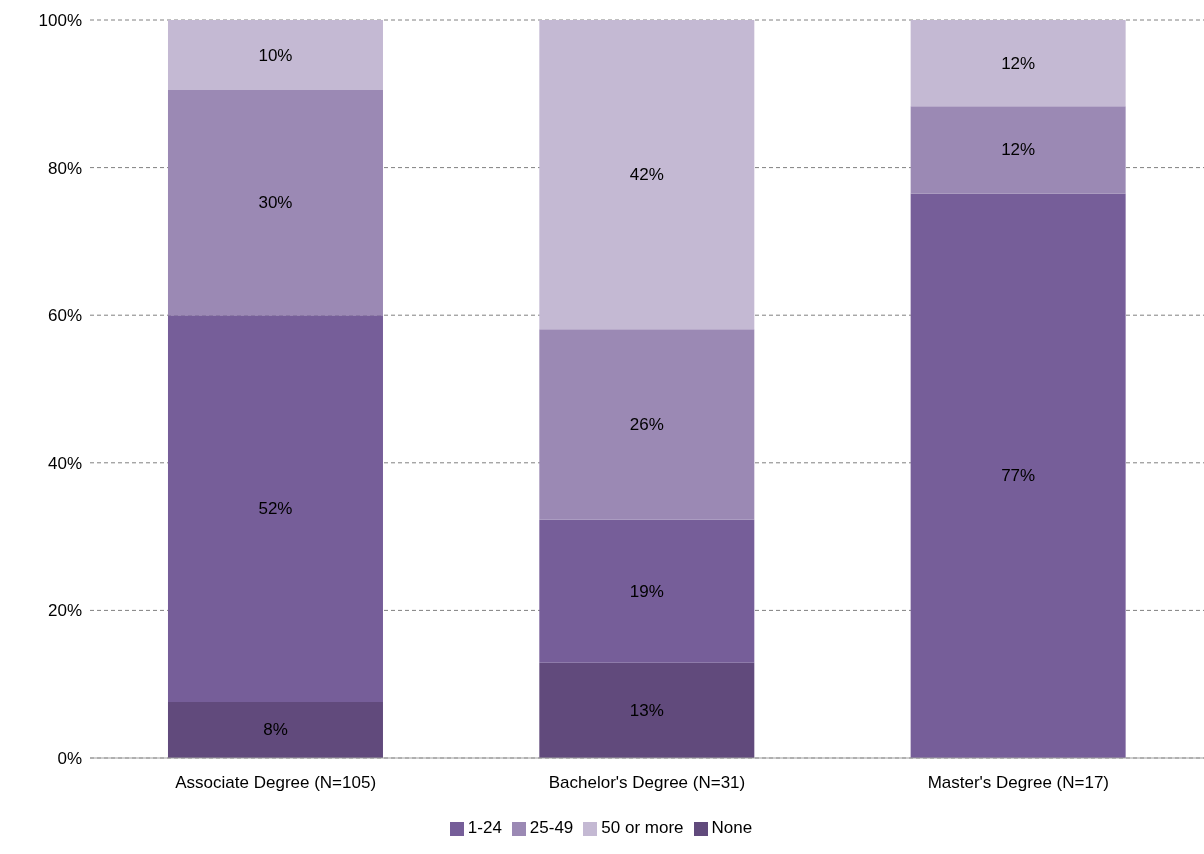  What do you see at coordinates (484, 827) in the screenshot?
I see `legend-label: 1-24` at bounding box center [484, 827].